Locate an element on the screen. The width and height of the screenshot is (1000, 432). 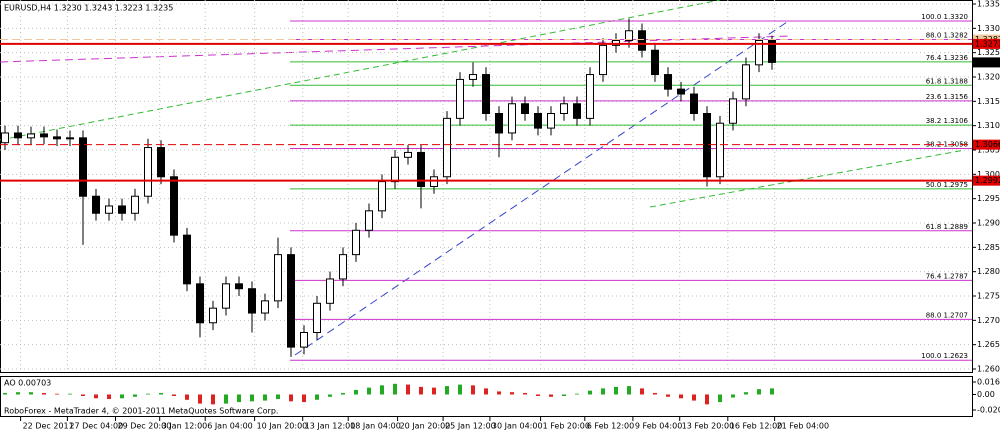
price-label: 1.3235 is located at coordinates (987, 62).